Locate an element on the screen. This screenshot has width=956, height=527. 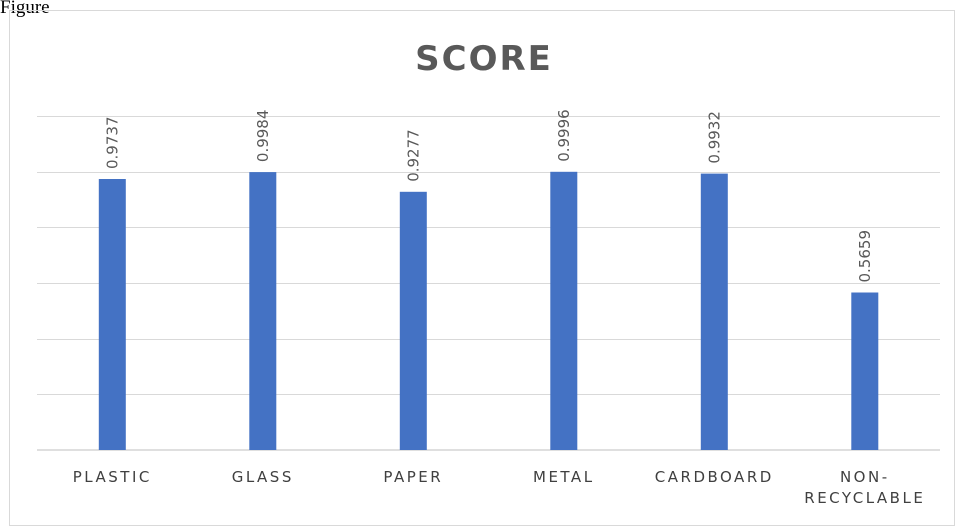
category-label-line: RECYCLABLE is located at coordinates (864, 498).